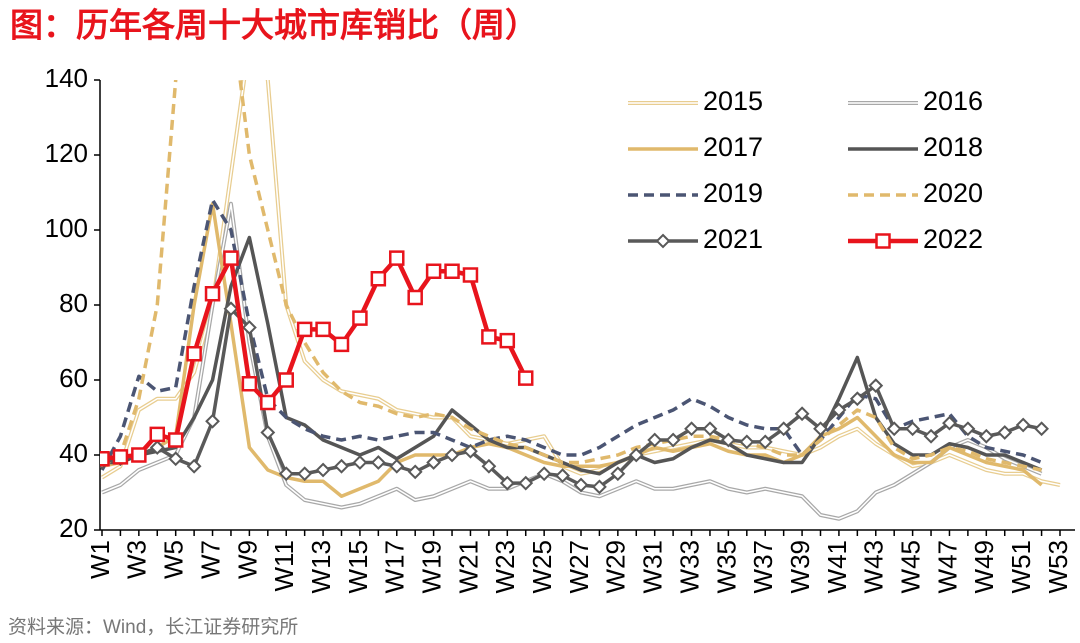 The image size is (1080, 643). What do you see at coordinates (616, 566) in the screenshot?
I see `x-tick-label: W29` at bounding box center [616, 566].